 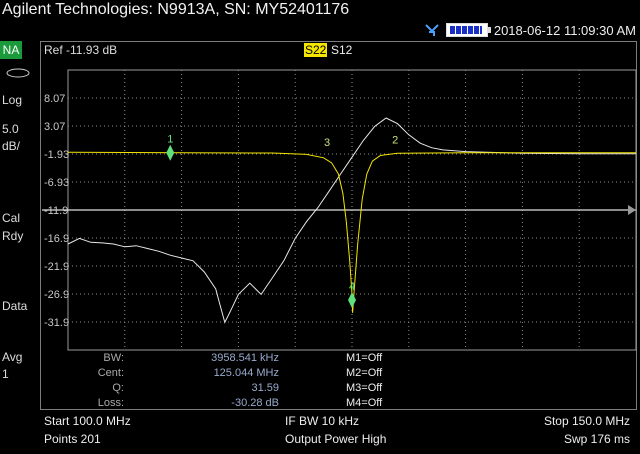 What do you see at coordinates (316, 50) in the screenshot?
I see `trace-s22: S22` at bounding box center [316, 50].